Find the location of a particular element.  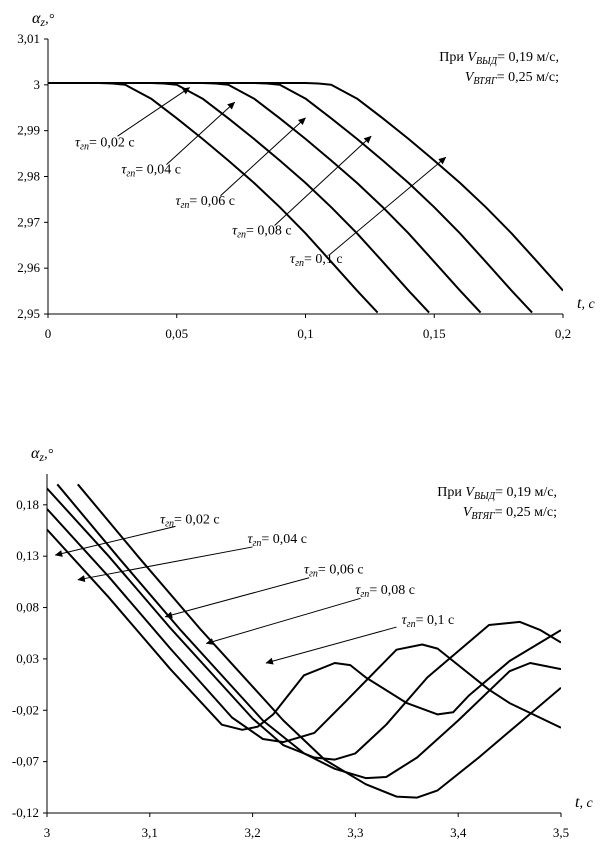

y-tick-label: 2,96 is located at coordinates (28, 267).